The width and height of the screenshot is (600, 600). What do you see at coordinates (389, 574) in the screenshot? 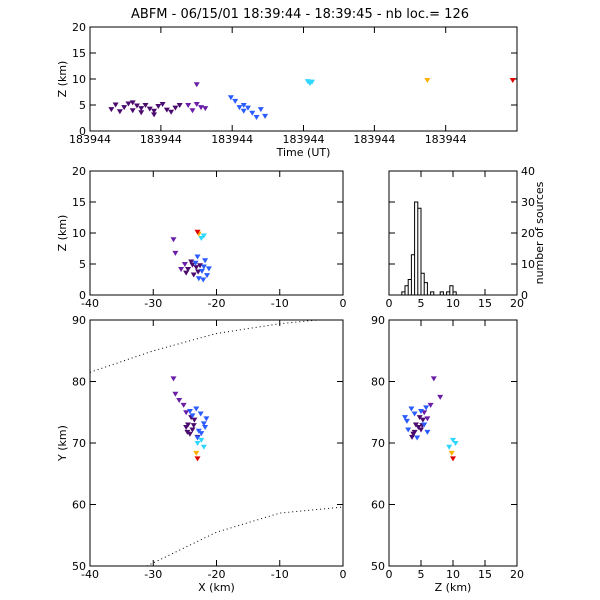
I see `x-tick-label: 0` at bounding box center [389, 574].